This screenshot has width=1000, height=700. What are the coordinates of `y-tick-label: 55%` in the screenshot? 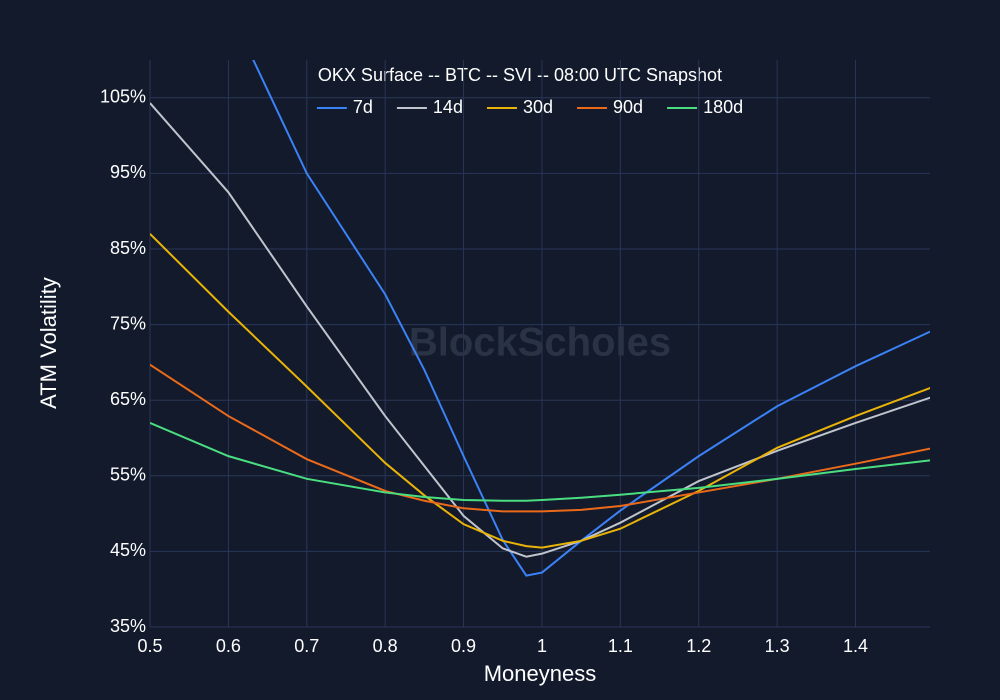 It's located at (128, 475).